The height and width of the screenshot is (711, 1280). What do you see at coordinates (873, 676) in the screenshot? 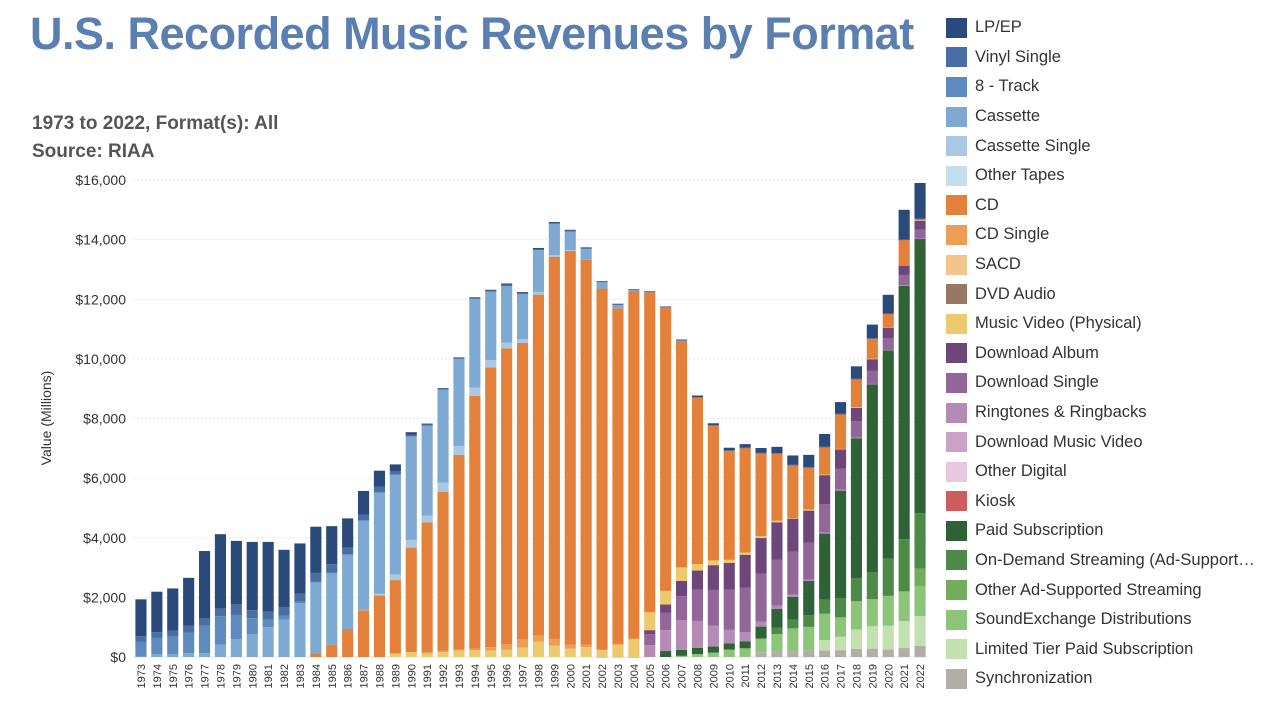
I see `x-tick-label: 2019` at bounding box center [873, 676].